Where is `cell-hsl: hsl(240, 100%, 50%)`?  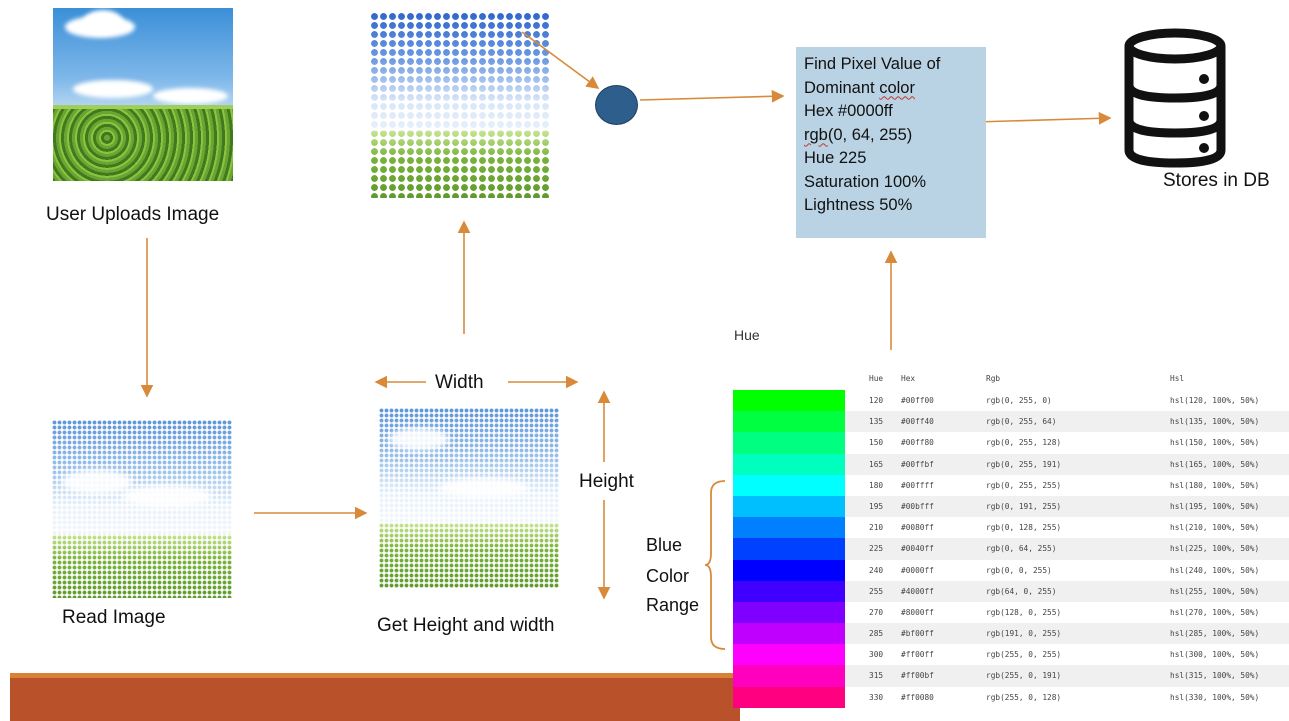
cell-hsl: hsl(240, 100%, 50%) is located at coordinates (1215, 570).